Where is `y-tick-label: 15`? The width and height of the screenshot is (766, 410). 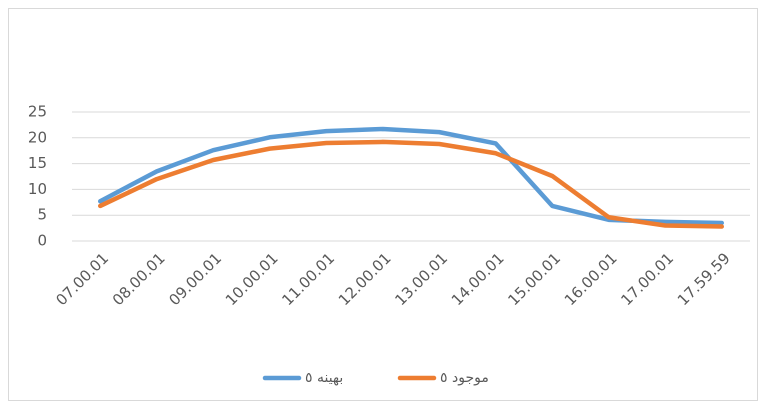
y-tick-label: 15 is located at coordinates (37, 163).